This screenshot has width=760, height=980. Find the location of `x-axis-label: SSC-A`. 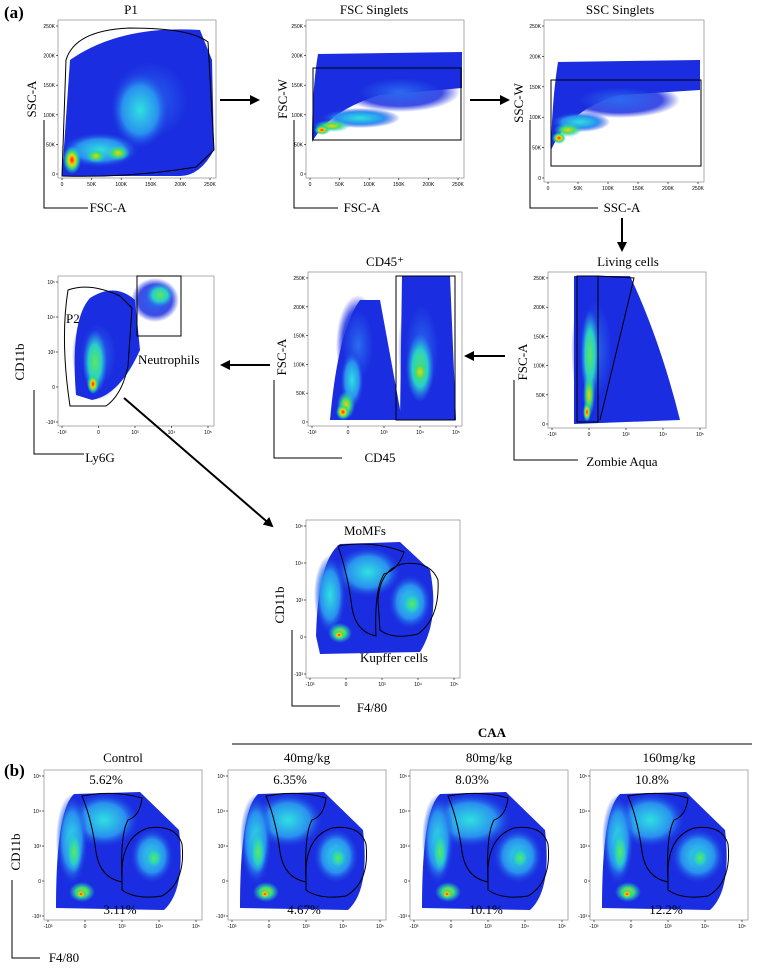

x-axis-label: SSC-A is located at coordinates (622, 207).